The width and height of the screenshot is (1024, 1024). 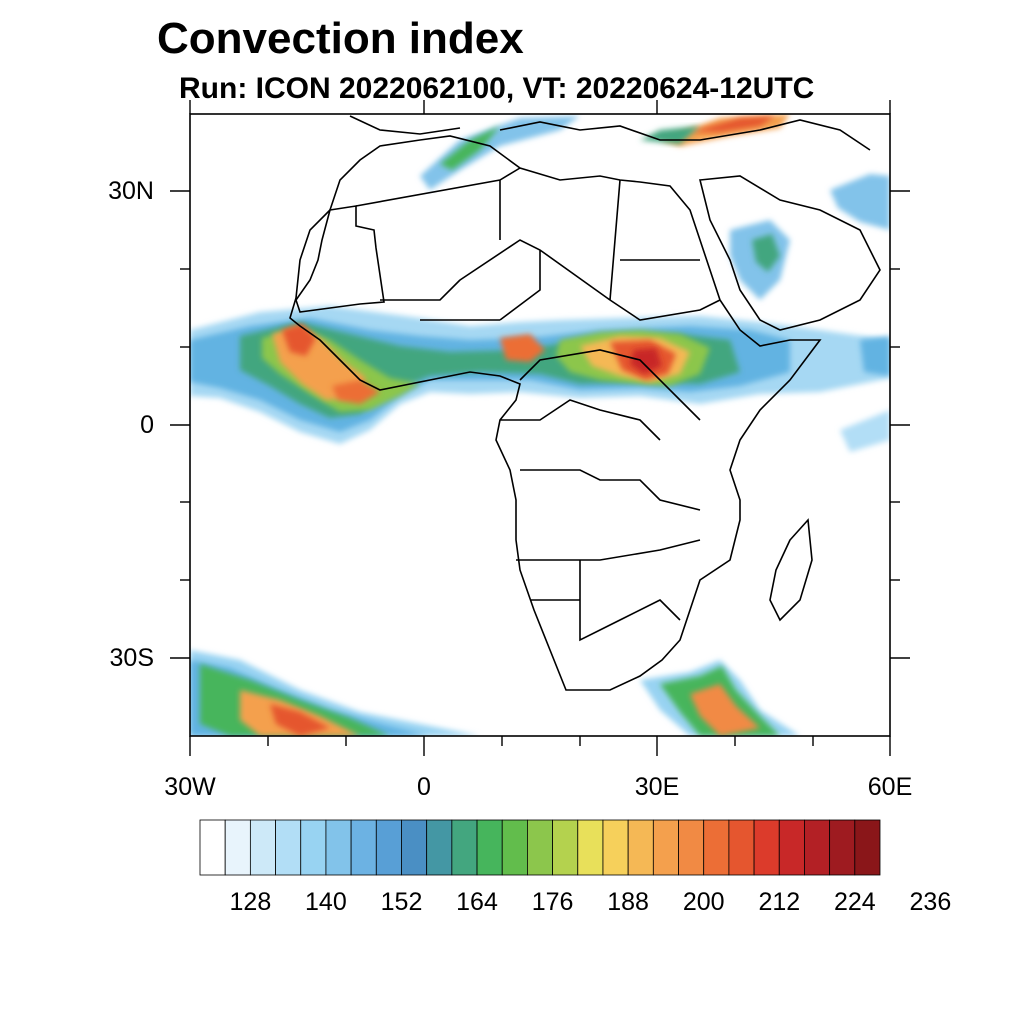 What do you see at coordinates (147, 425) in the screenshot?
I see `y-tick-0: 0` at bounding box center [147, 425].